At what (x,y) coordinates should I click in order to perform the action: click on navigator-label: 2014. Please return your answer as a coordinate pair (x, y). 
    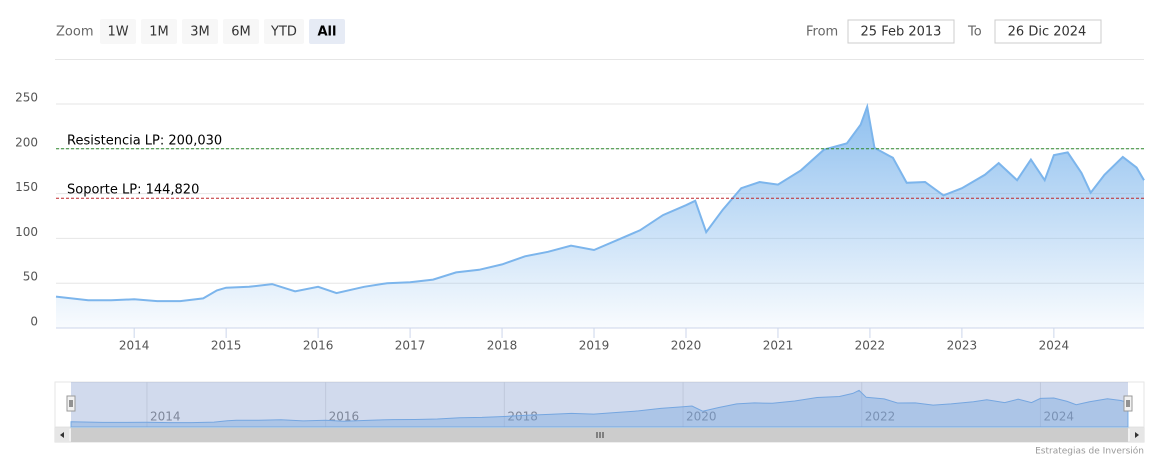
    Looking at the image, I should click on (165, 417).